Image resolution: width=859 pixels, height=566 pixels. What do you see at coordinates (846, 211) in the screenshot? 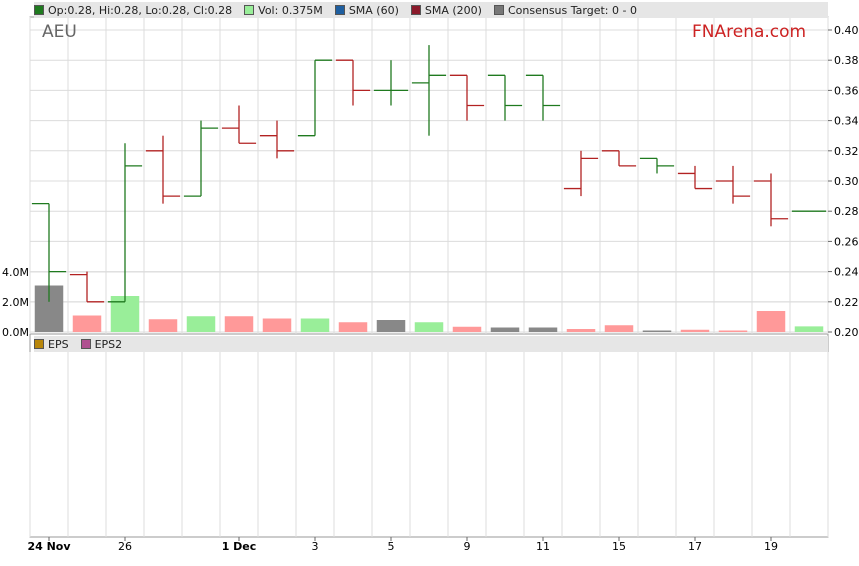
I see `price-tick-label: 0.28` at bounding box center [846, 211].